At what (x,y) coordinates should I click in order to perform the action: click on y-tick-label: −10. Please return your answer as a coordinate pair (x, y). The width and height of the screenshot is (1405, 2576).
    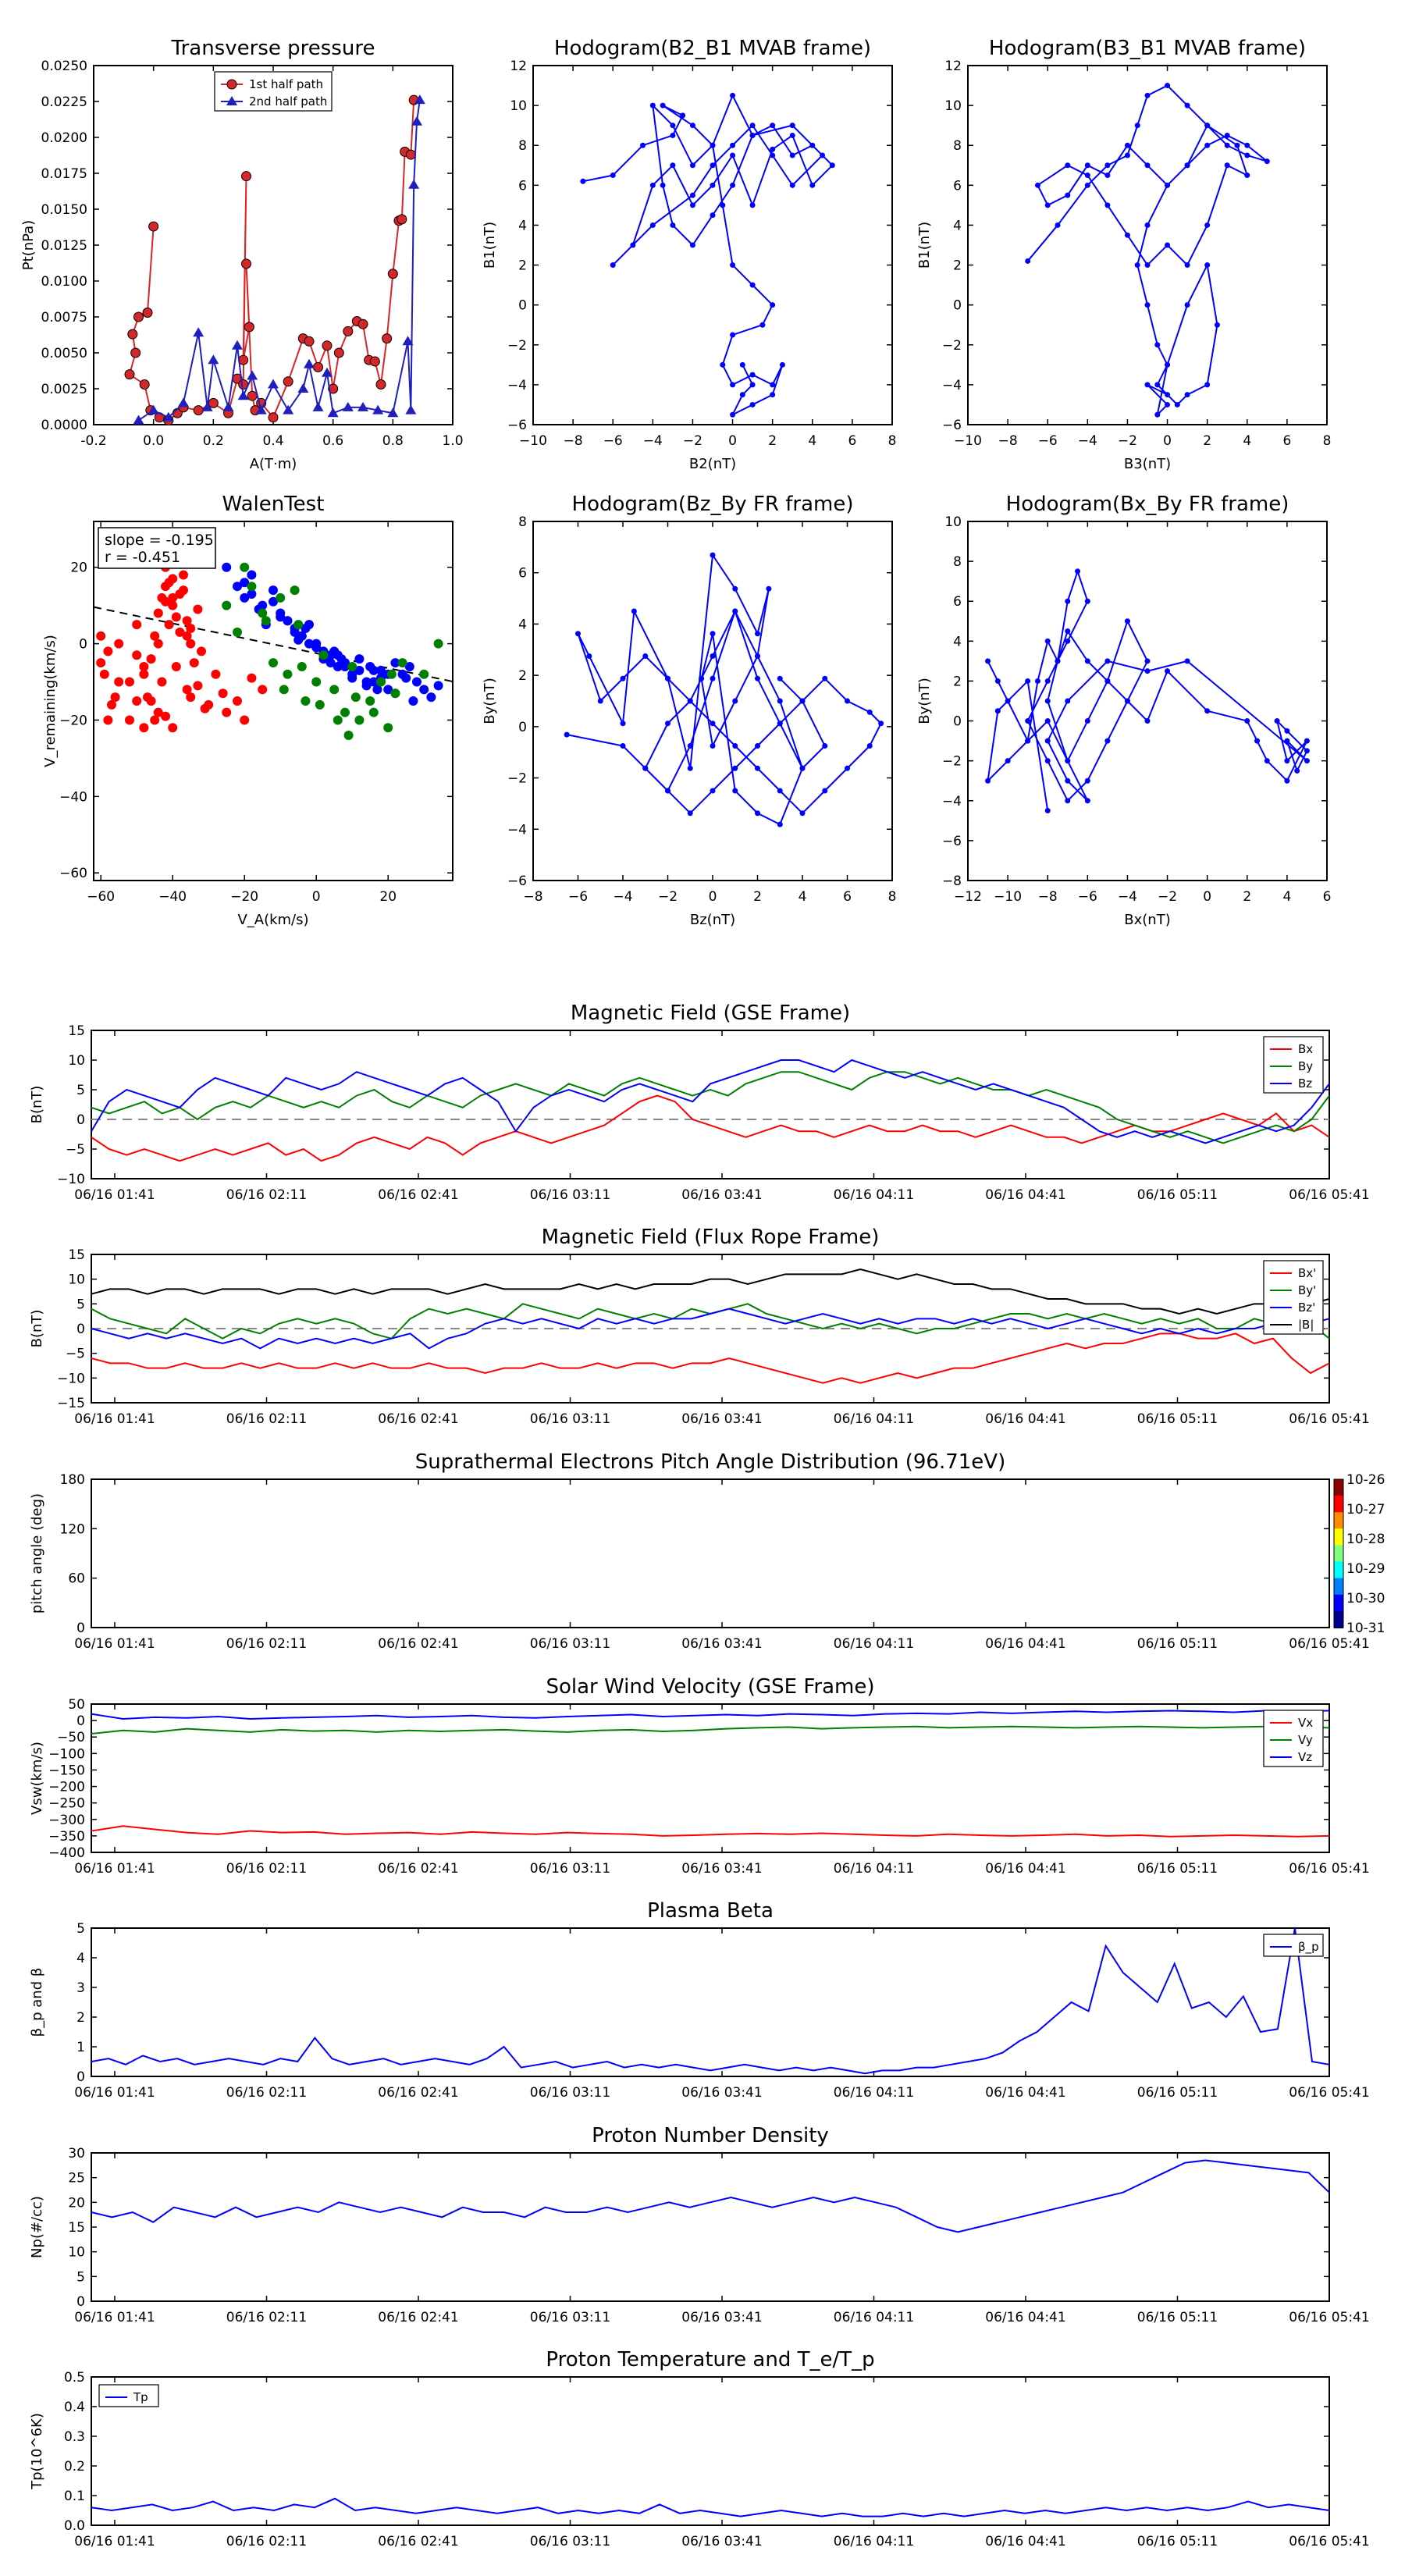
    Looking at the image, I should click on (71, 1179).